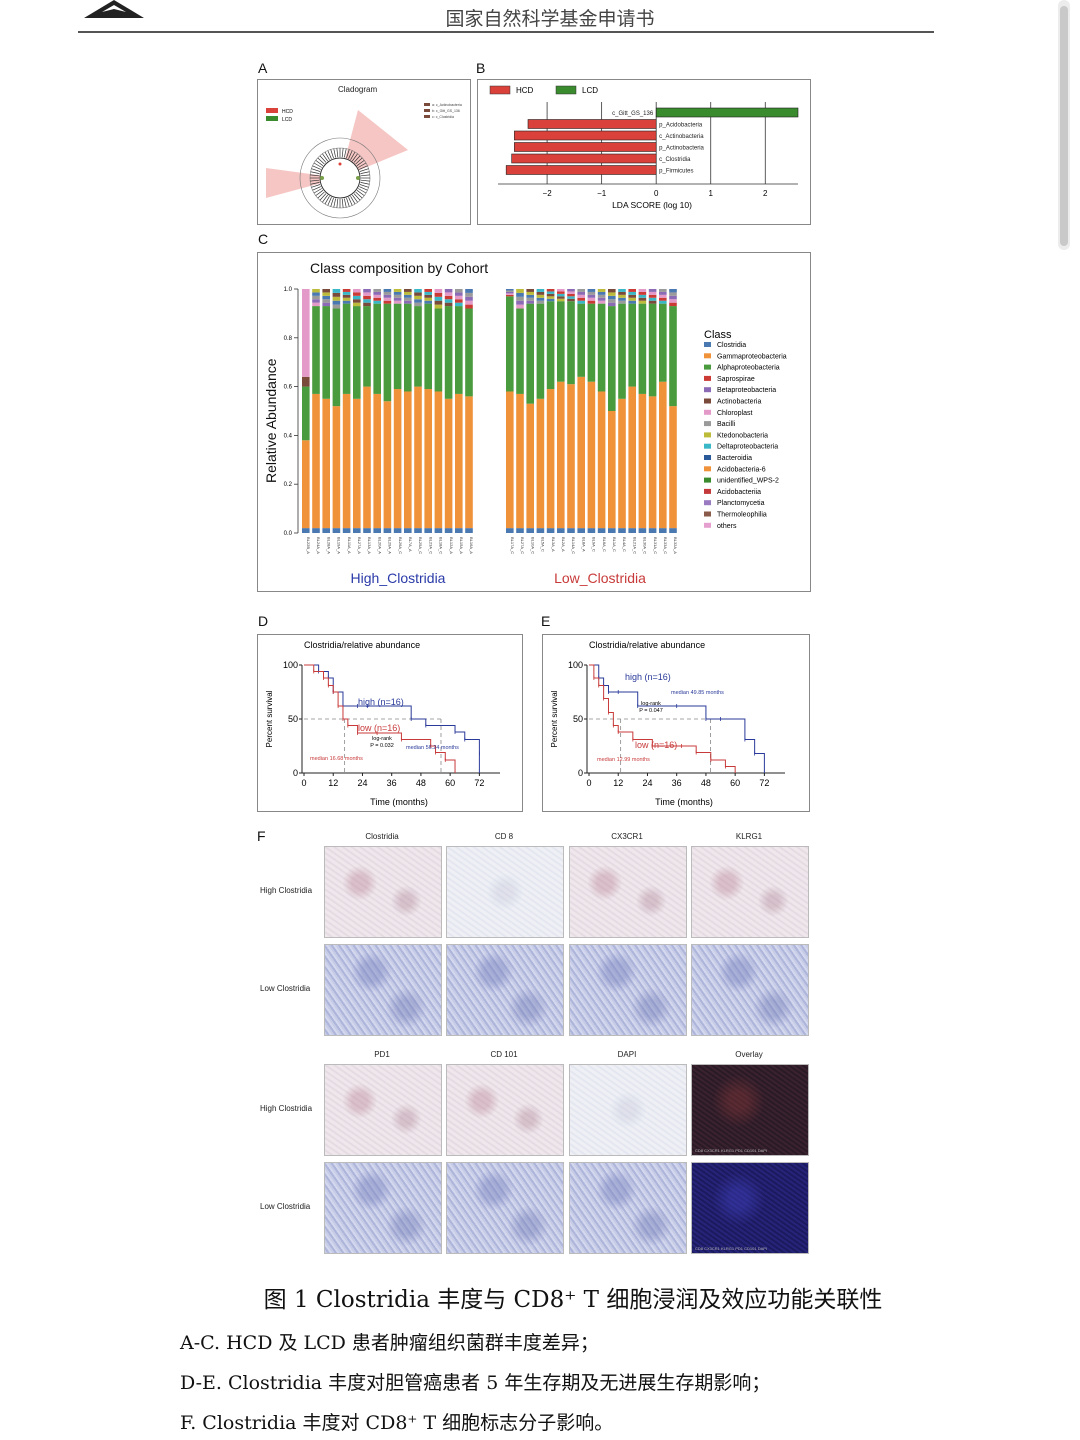  What do you see at coordinates (349, 545) in the screenshot?
I see `composition-sample-label: BL11A_A` at bounding box center [349, 545].